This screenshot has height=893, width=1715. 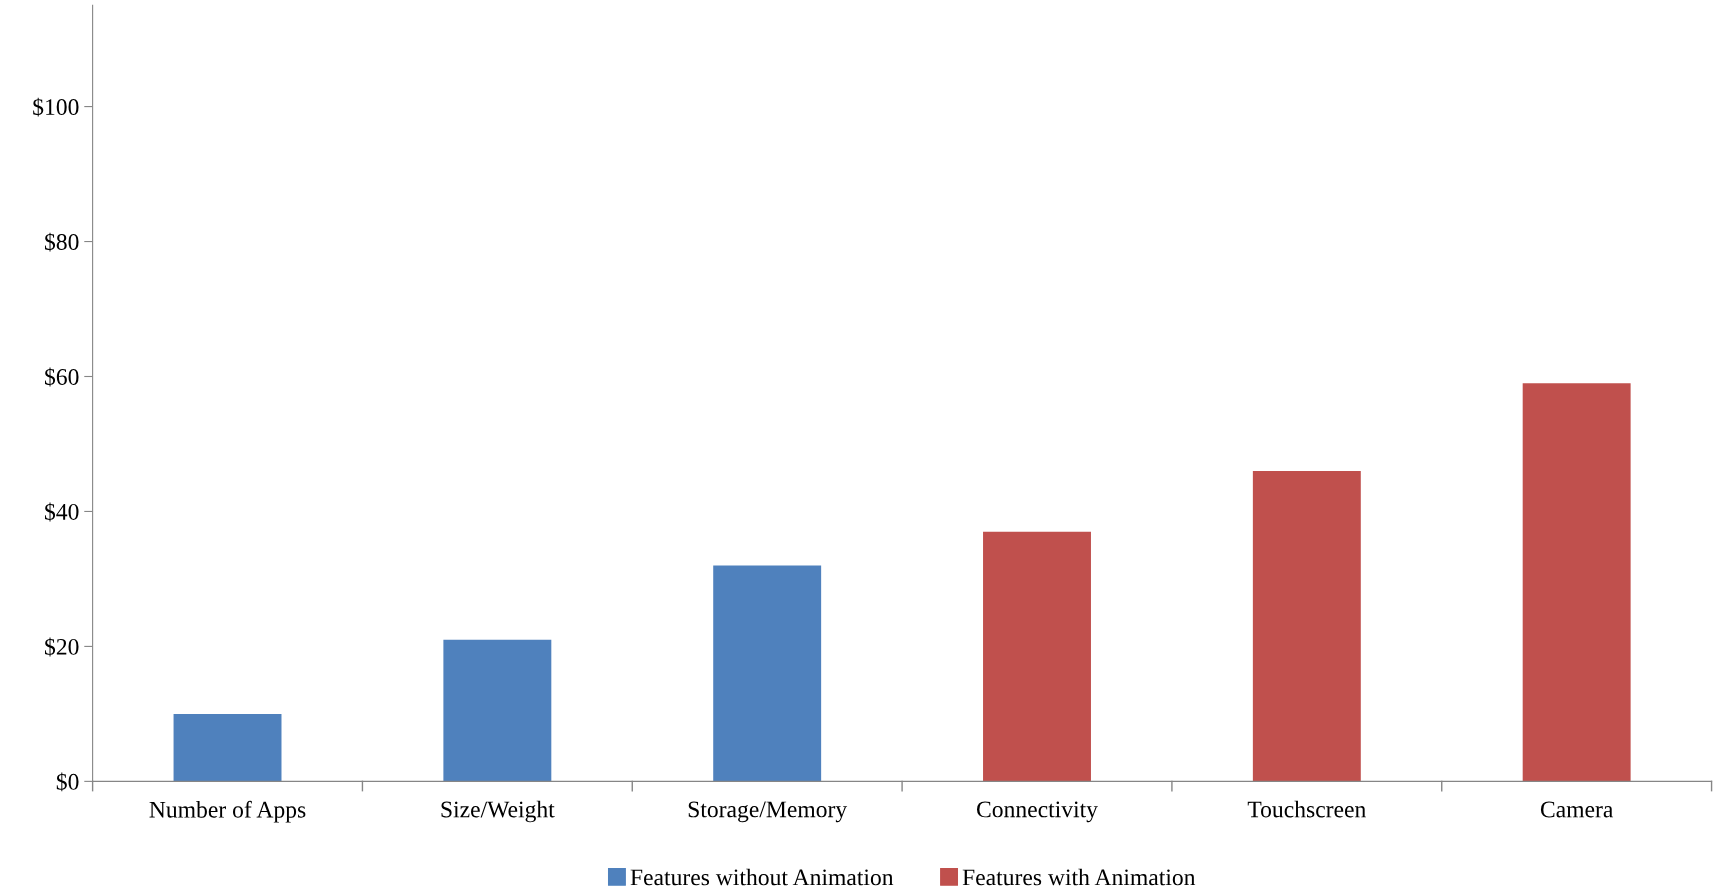 What do you see at coordinates (768, 812) in the screenshot?
I see `x-tick-label: Storage/Memory` at bounding box center [768, 812].